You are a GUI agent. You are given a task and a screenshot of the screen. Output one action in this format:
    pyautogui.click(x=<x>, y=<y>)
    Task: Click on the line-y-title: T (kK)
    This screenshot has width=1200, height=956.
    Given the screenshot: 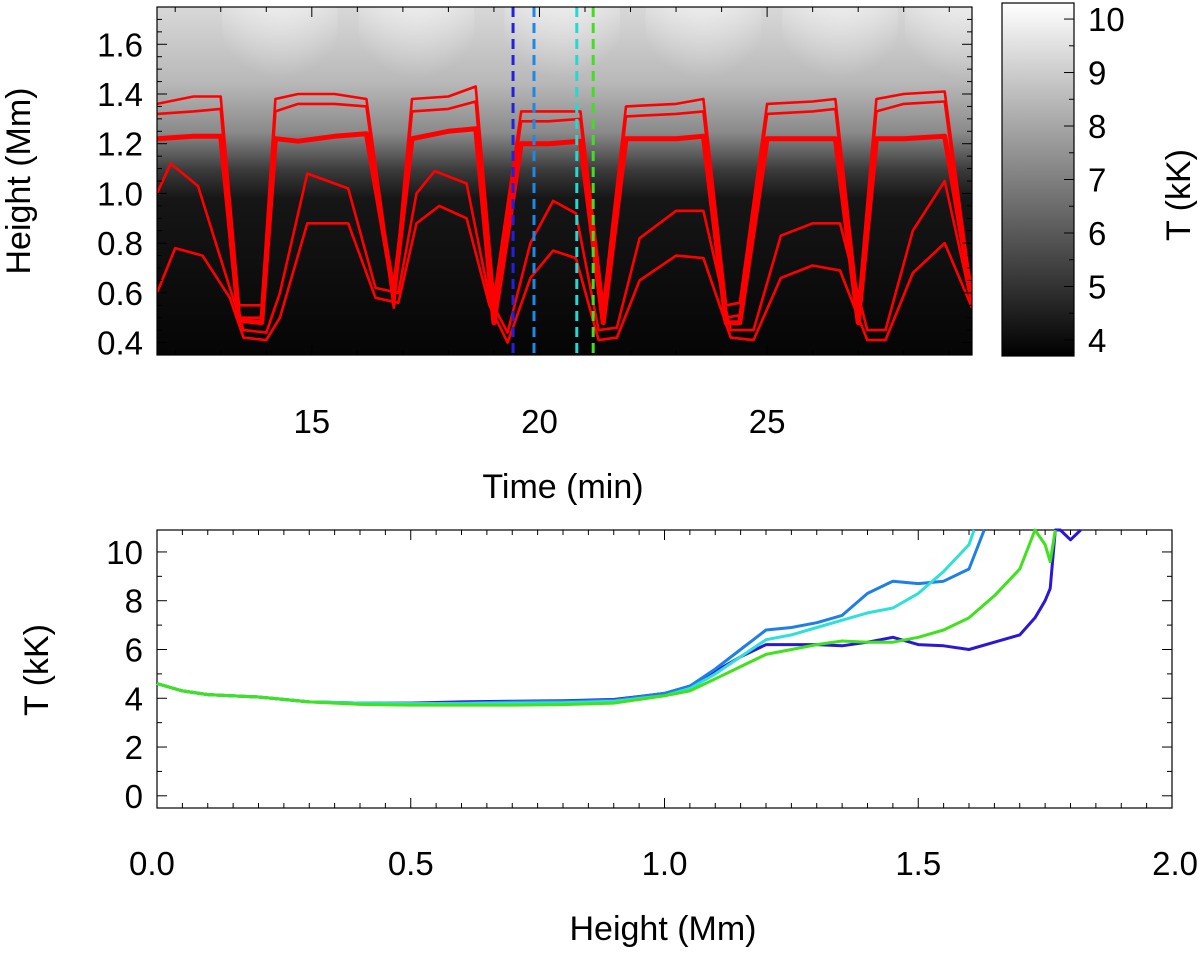 What is the action you would take?
    pyautogui.click(x=37, y=670)
    